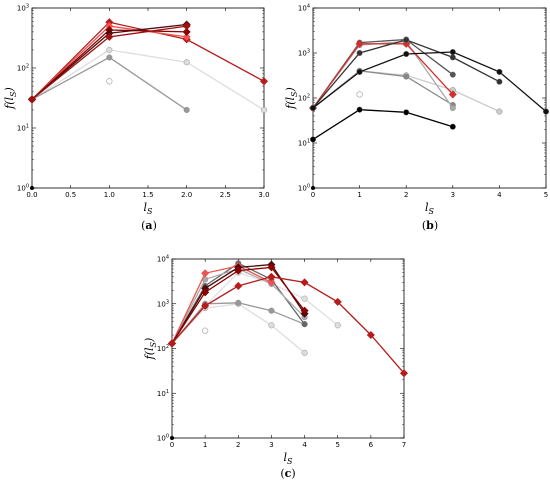  Describe the element at coordinates (70, 195) in the screenshot. I see `x-tick-label: 0.5` at that location.